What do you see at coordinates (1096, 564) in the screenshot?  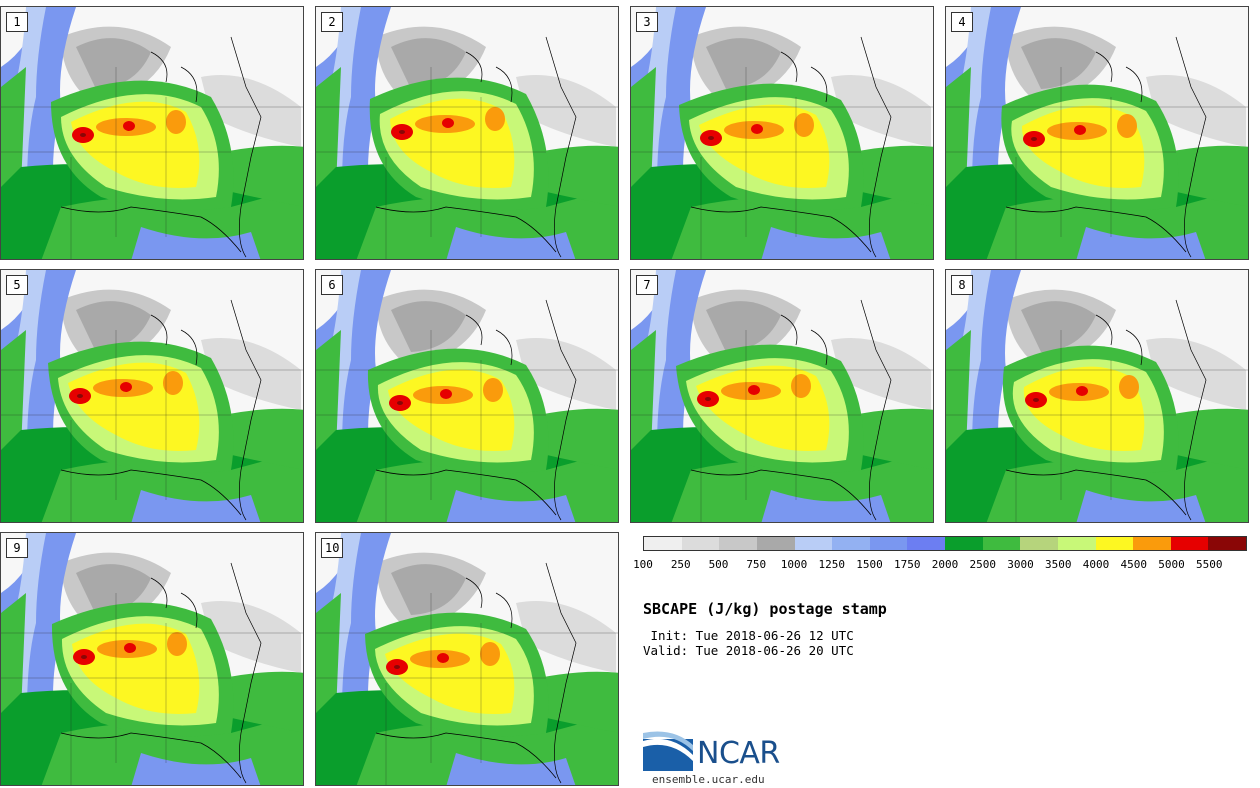 I see `colorbar-tick-label: 4000` at bounding box center [1096, 564].